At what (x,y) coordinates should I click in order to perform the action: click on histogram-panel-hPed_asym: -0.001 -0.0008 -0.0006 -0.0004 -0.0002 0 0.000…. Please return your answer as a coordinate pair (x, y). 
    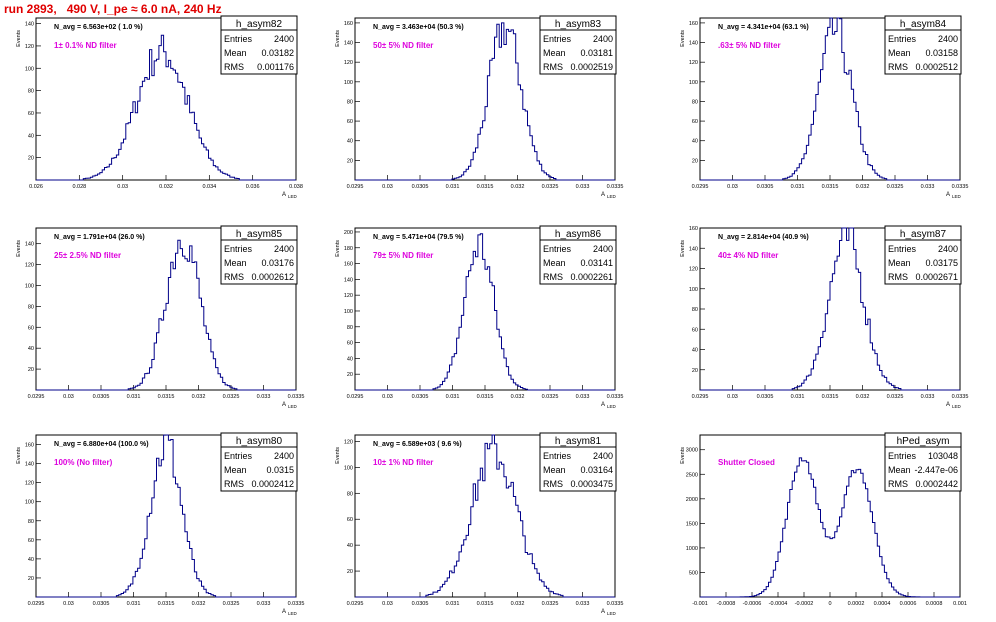
    Looking at the image, I should click on (823, 519).